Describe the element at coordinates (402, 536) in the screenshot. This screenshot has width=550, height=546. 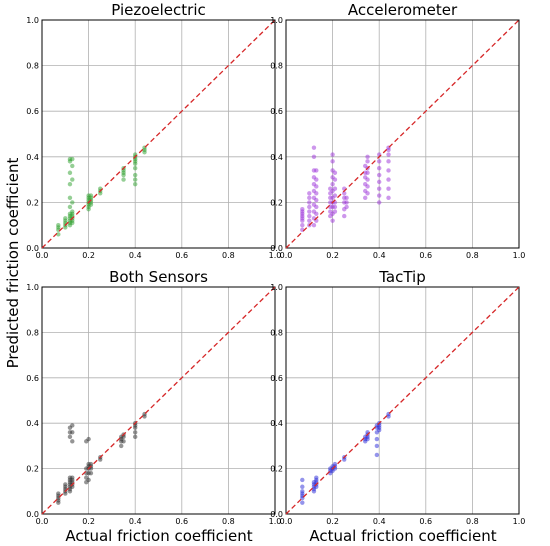
I see `x-axis-label-right: Actual friction coefficient` at that location.